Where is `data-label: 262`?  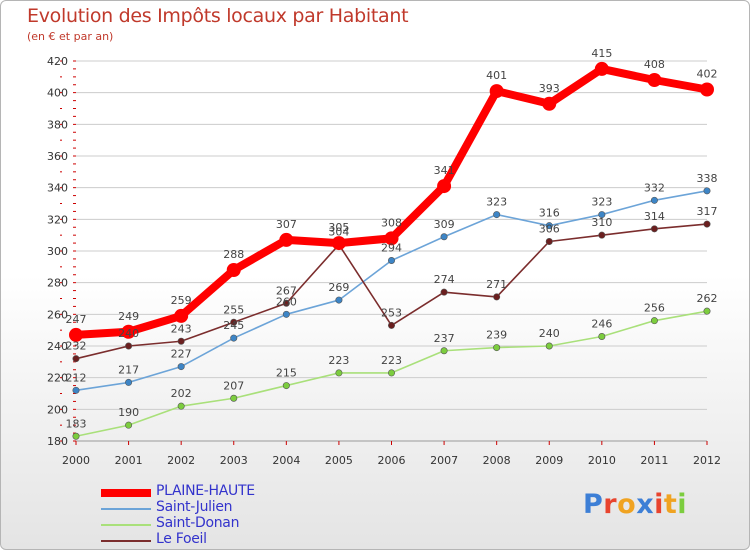 data-label: 262 is located at coordinates (707, 298).